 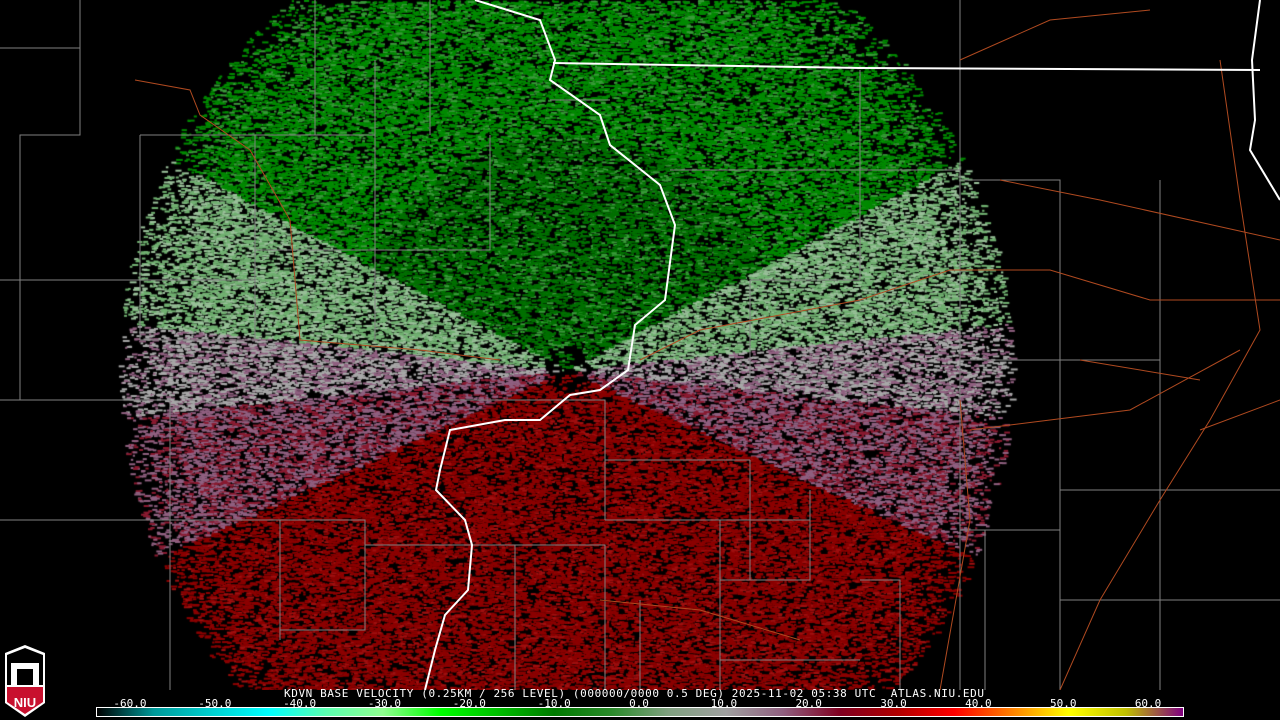 What do you see at coordinates (469, 703) in the screenshot?
I see `colorbar-tick-label: -20.0` at bounding box center [469, 703].